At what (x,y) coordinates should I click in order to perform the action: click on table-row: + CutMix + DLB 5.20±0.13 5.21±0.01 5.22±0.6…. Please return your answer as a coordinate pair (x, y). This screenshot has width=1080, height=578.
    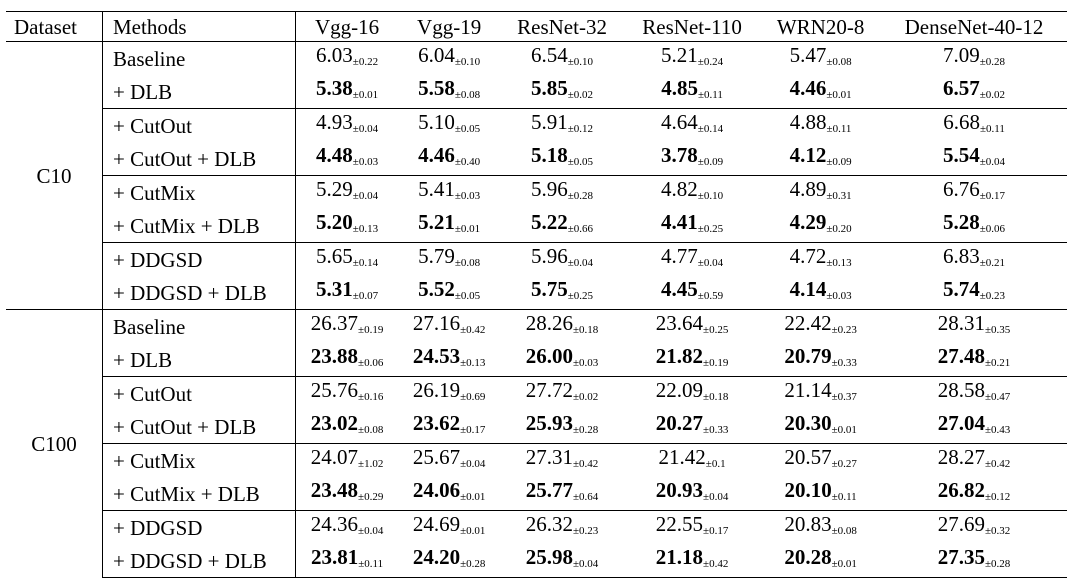
    Looking at the image, I should click on (536, 226).